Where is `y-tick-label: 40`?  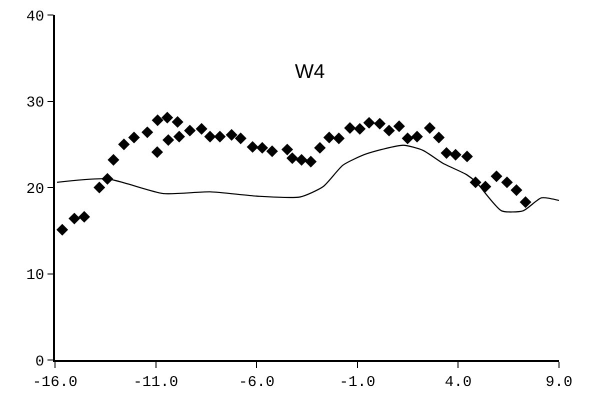
y-tick-label: 40 is located at coordinates (35, 17).